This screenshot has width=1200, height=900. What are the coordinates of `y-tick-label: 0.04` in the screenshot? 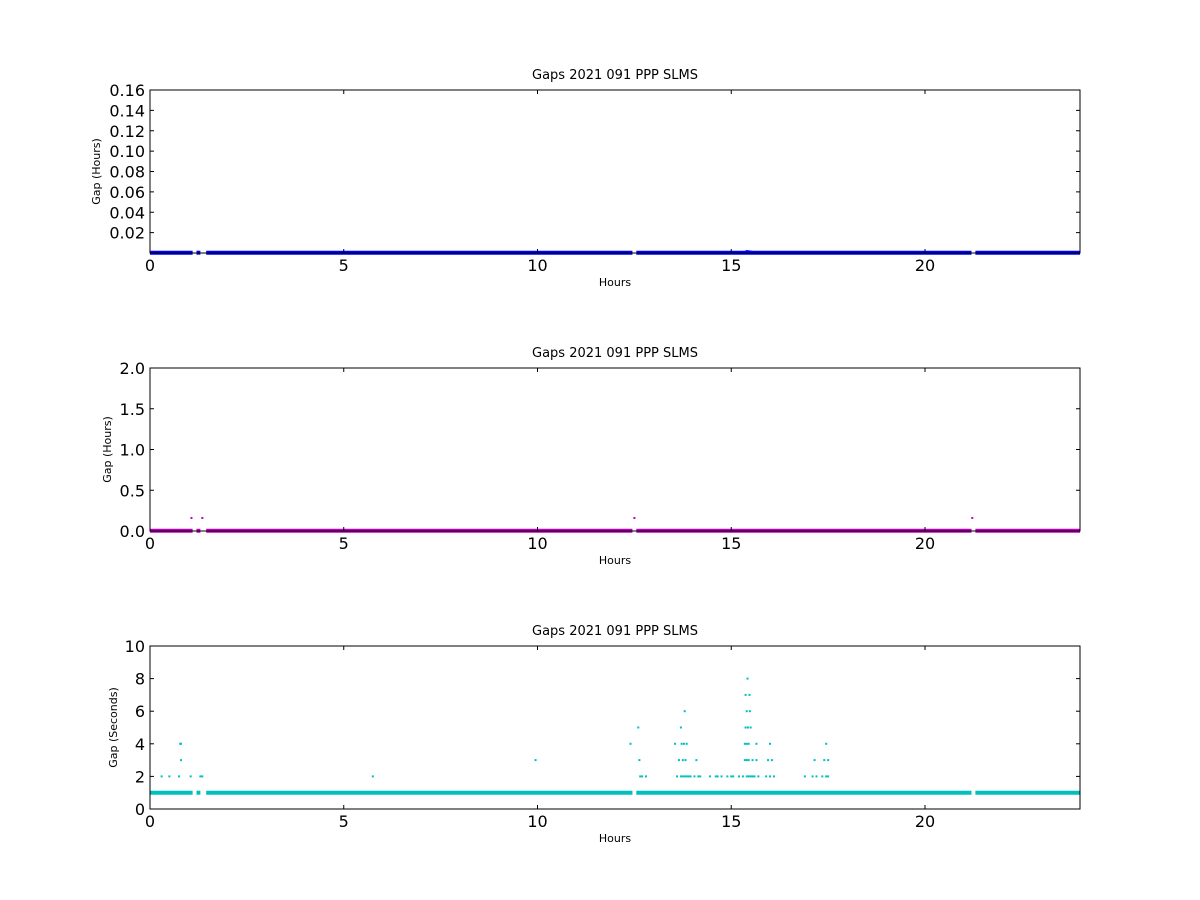 It's located at (127, 212).